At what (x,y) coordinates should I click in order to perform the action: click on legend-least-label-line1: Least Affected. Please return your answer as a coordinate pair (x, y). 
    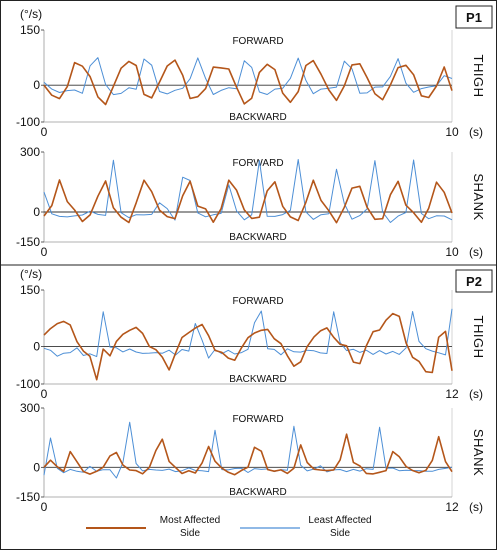
    Looking at the image, I should click on (339, 520).